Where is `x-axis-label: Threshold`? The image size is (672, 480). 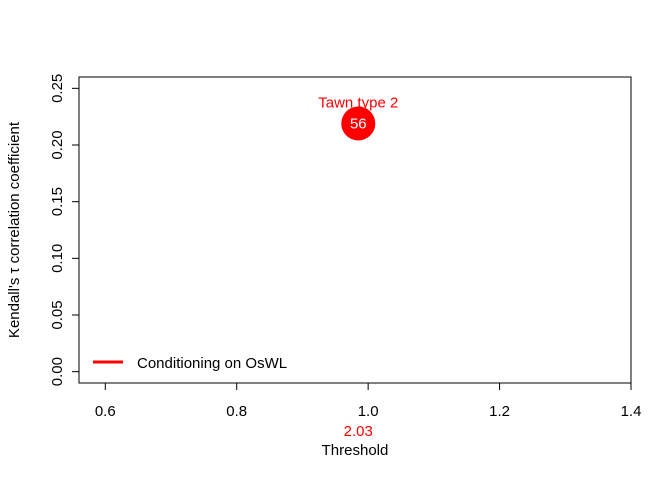
x-axis-label: Threshold is located at coordinates (355, 450).